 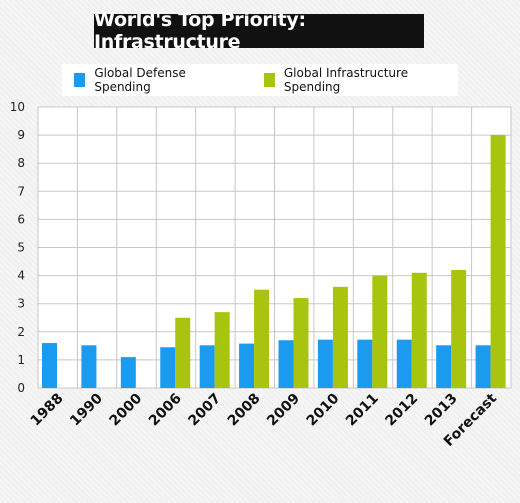 I want to click on legend-item-defense: Global Defense Spending, so click(x=156, y=80).